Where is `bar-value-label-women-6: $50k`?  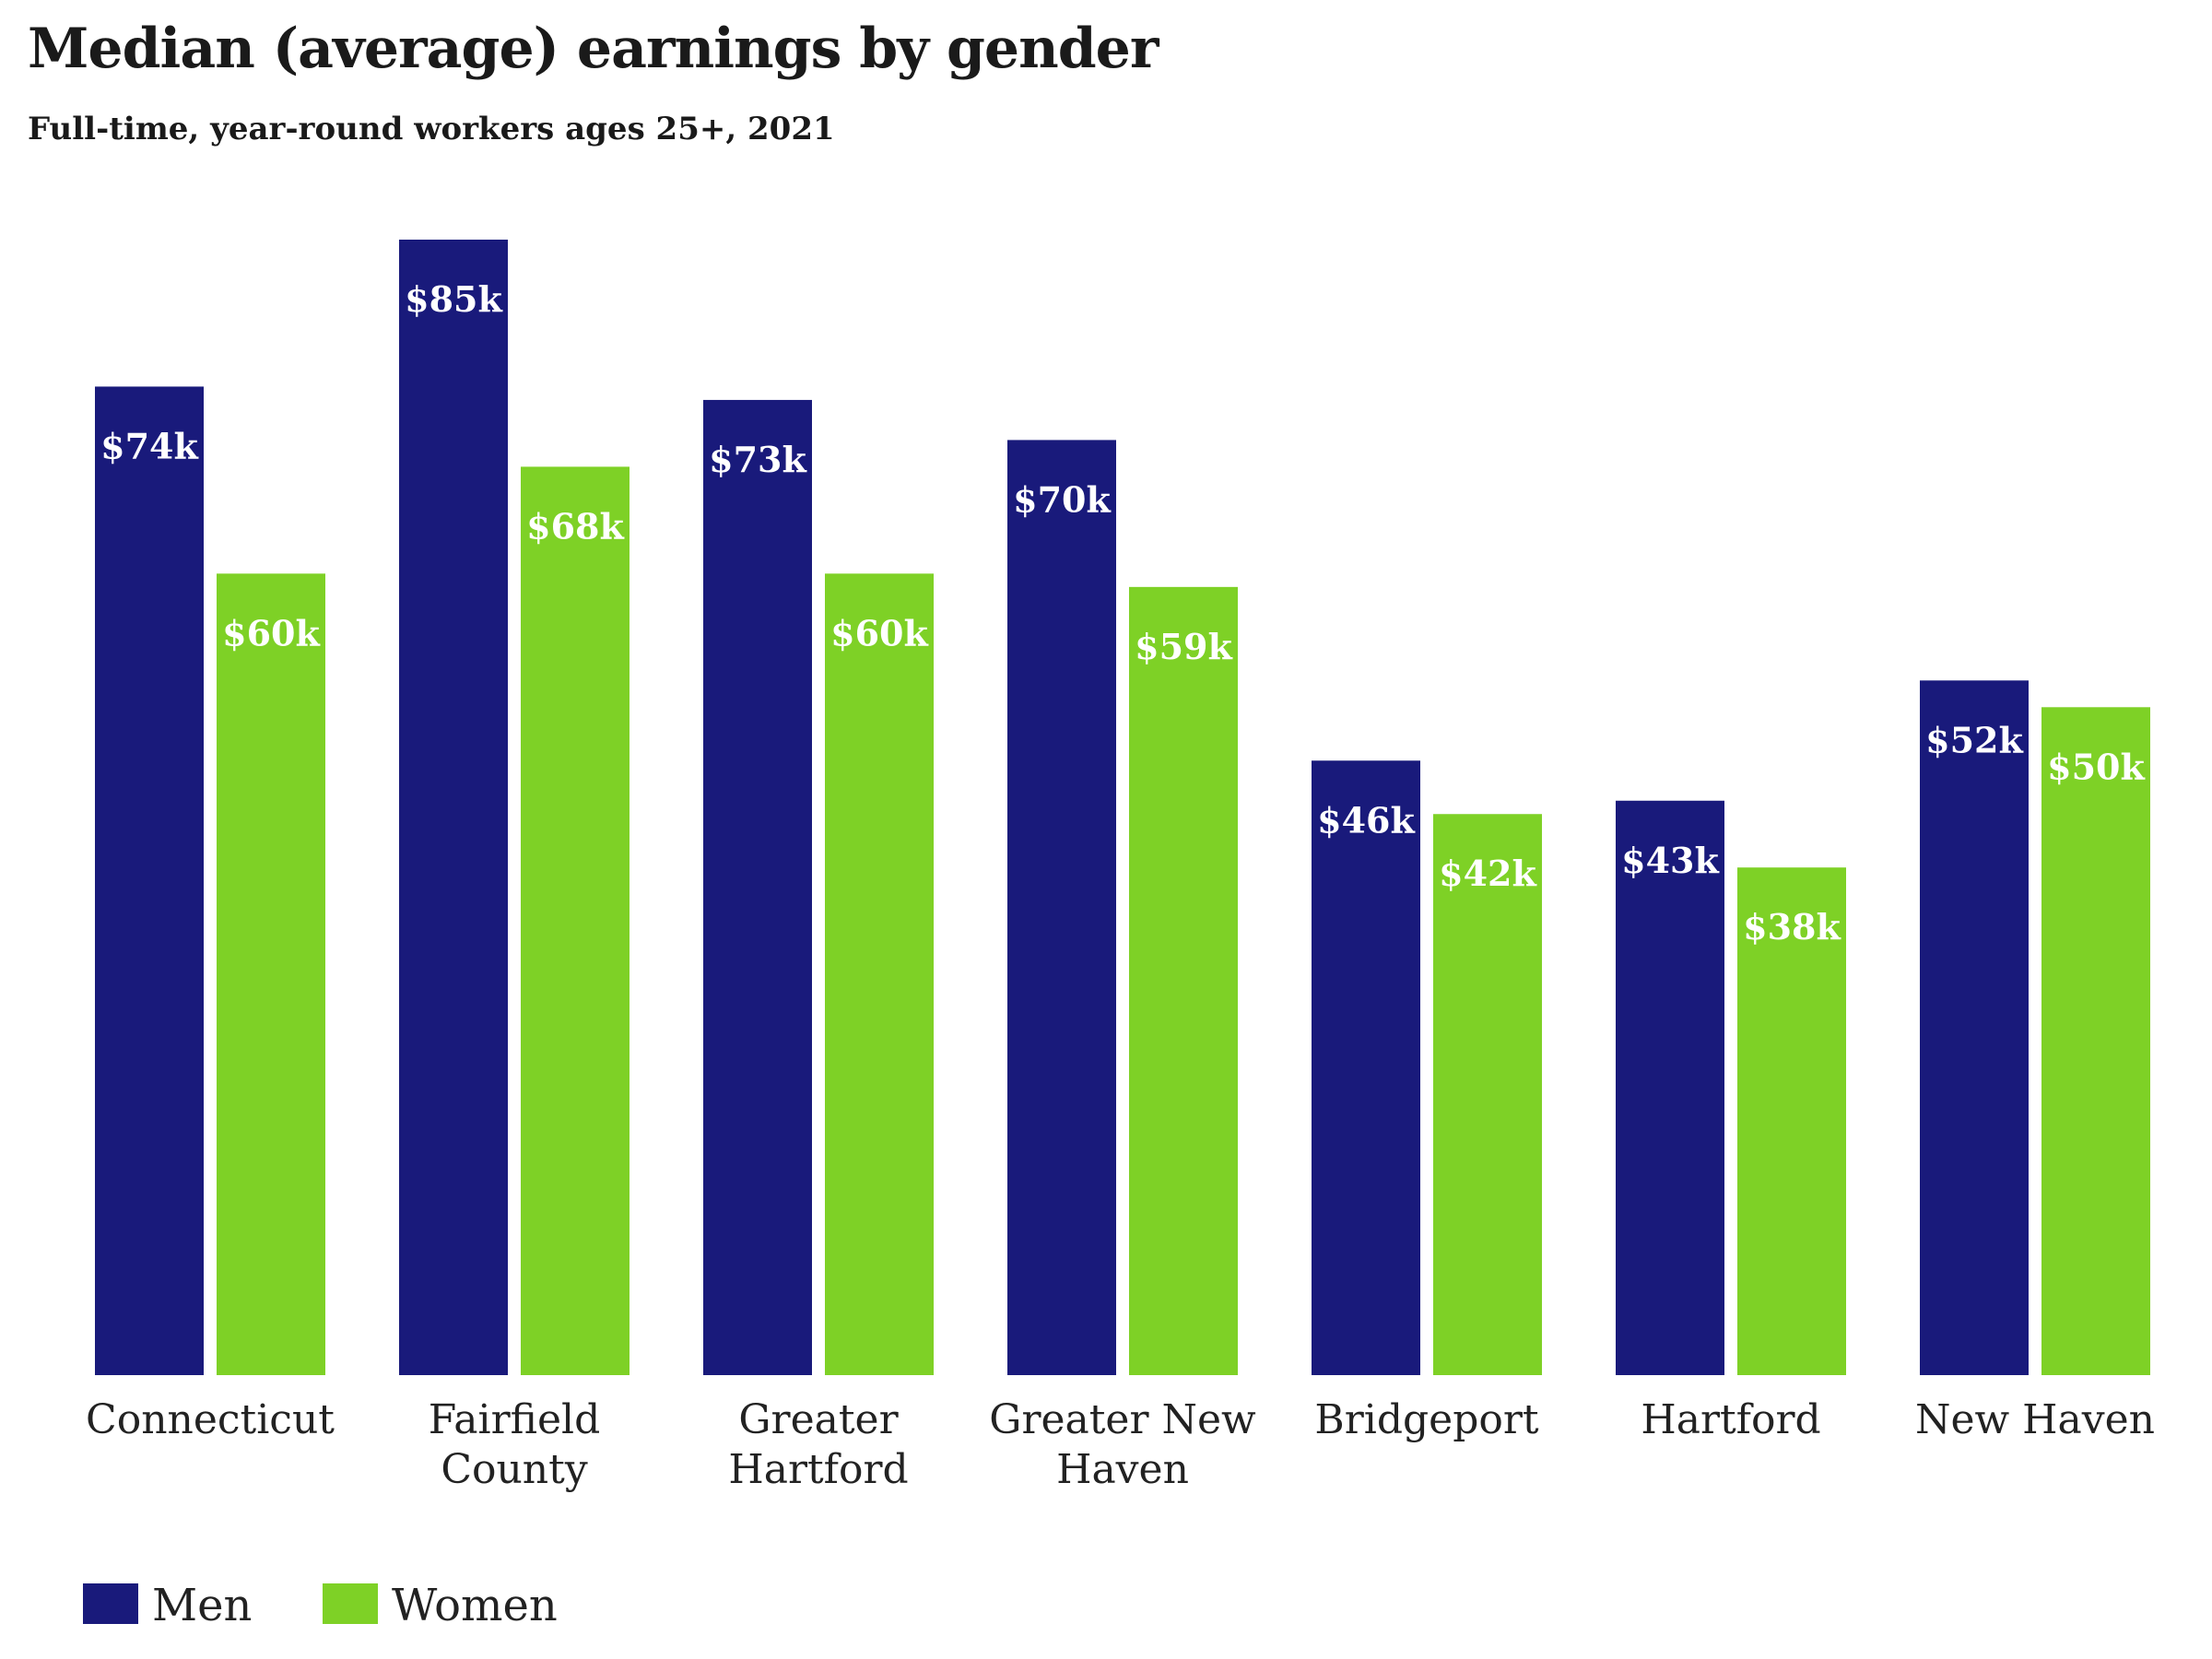 bar-value-label-women-6: $50k is located at coordinates (2096, 766).